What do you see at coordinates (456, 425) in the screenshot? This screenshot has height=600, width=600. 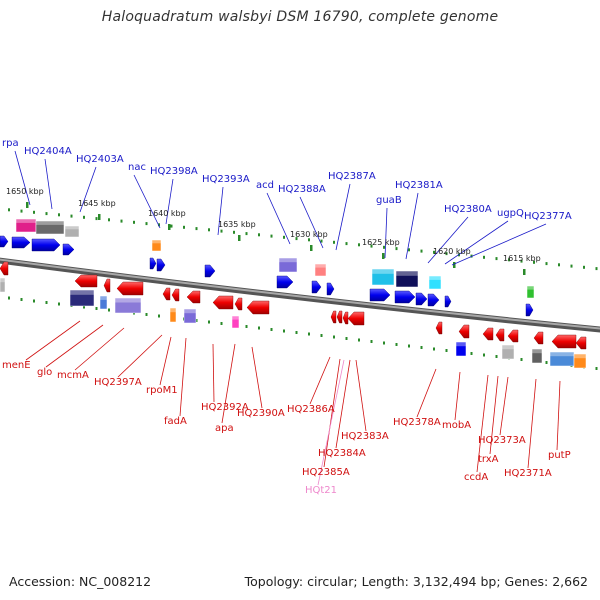 I see `gene-label-moba: mobA` at bounding box center [456, 425].